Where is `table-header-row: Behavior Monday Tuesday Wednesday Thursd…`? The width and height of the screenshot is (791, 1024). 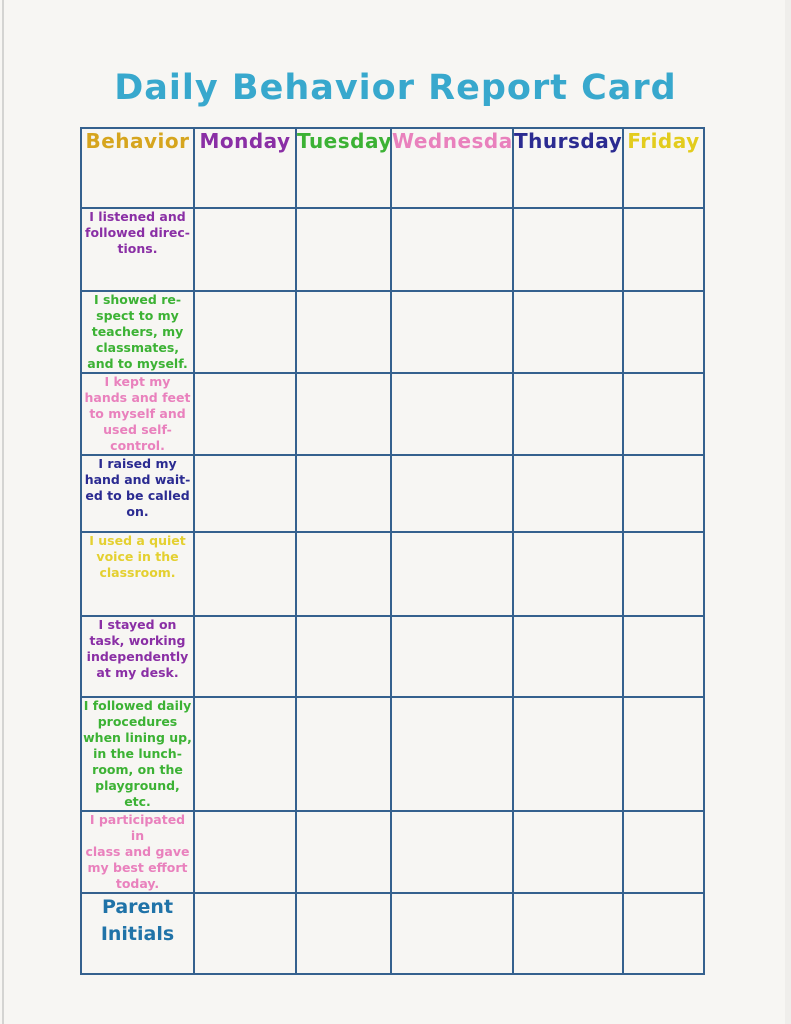
table-header-row: Behavior Monday Tuesday Wednesday Thursd… is located at coordinates (392, 168).